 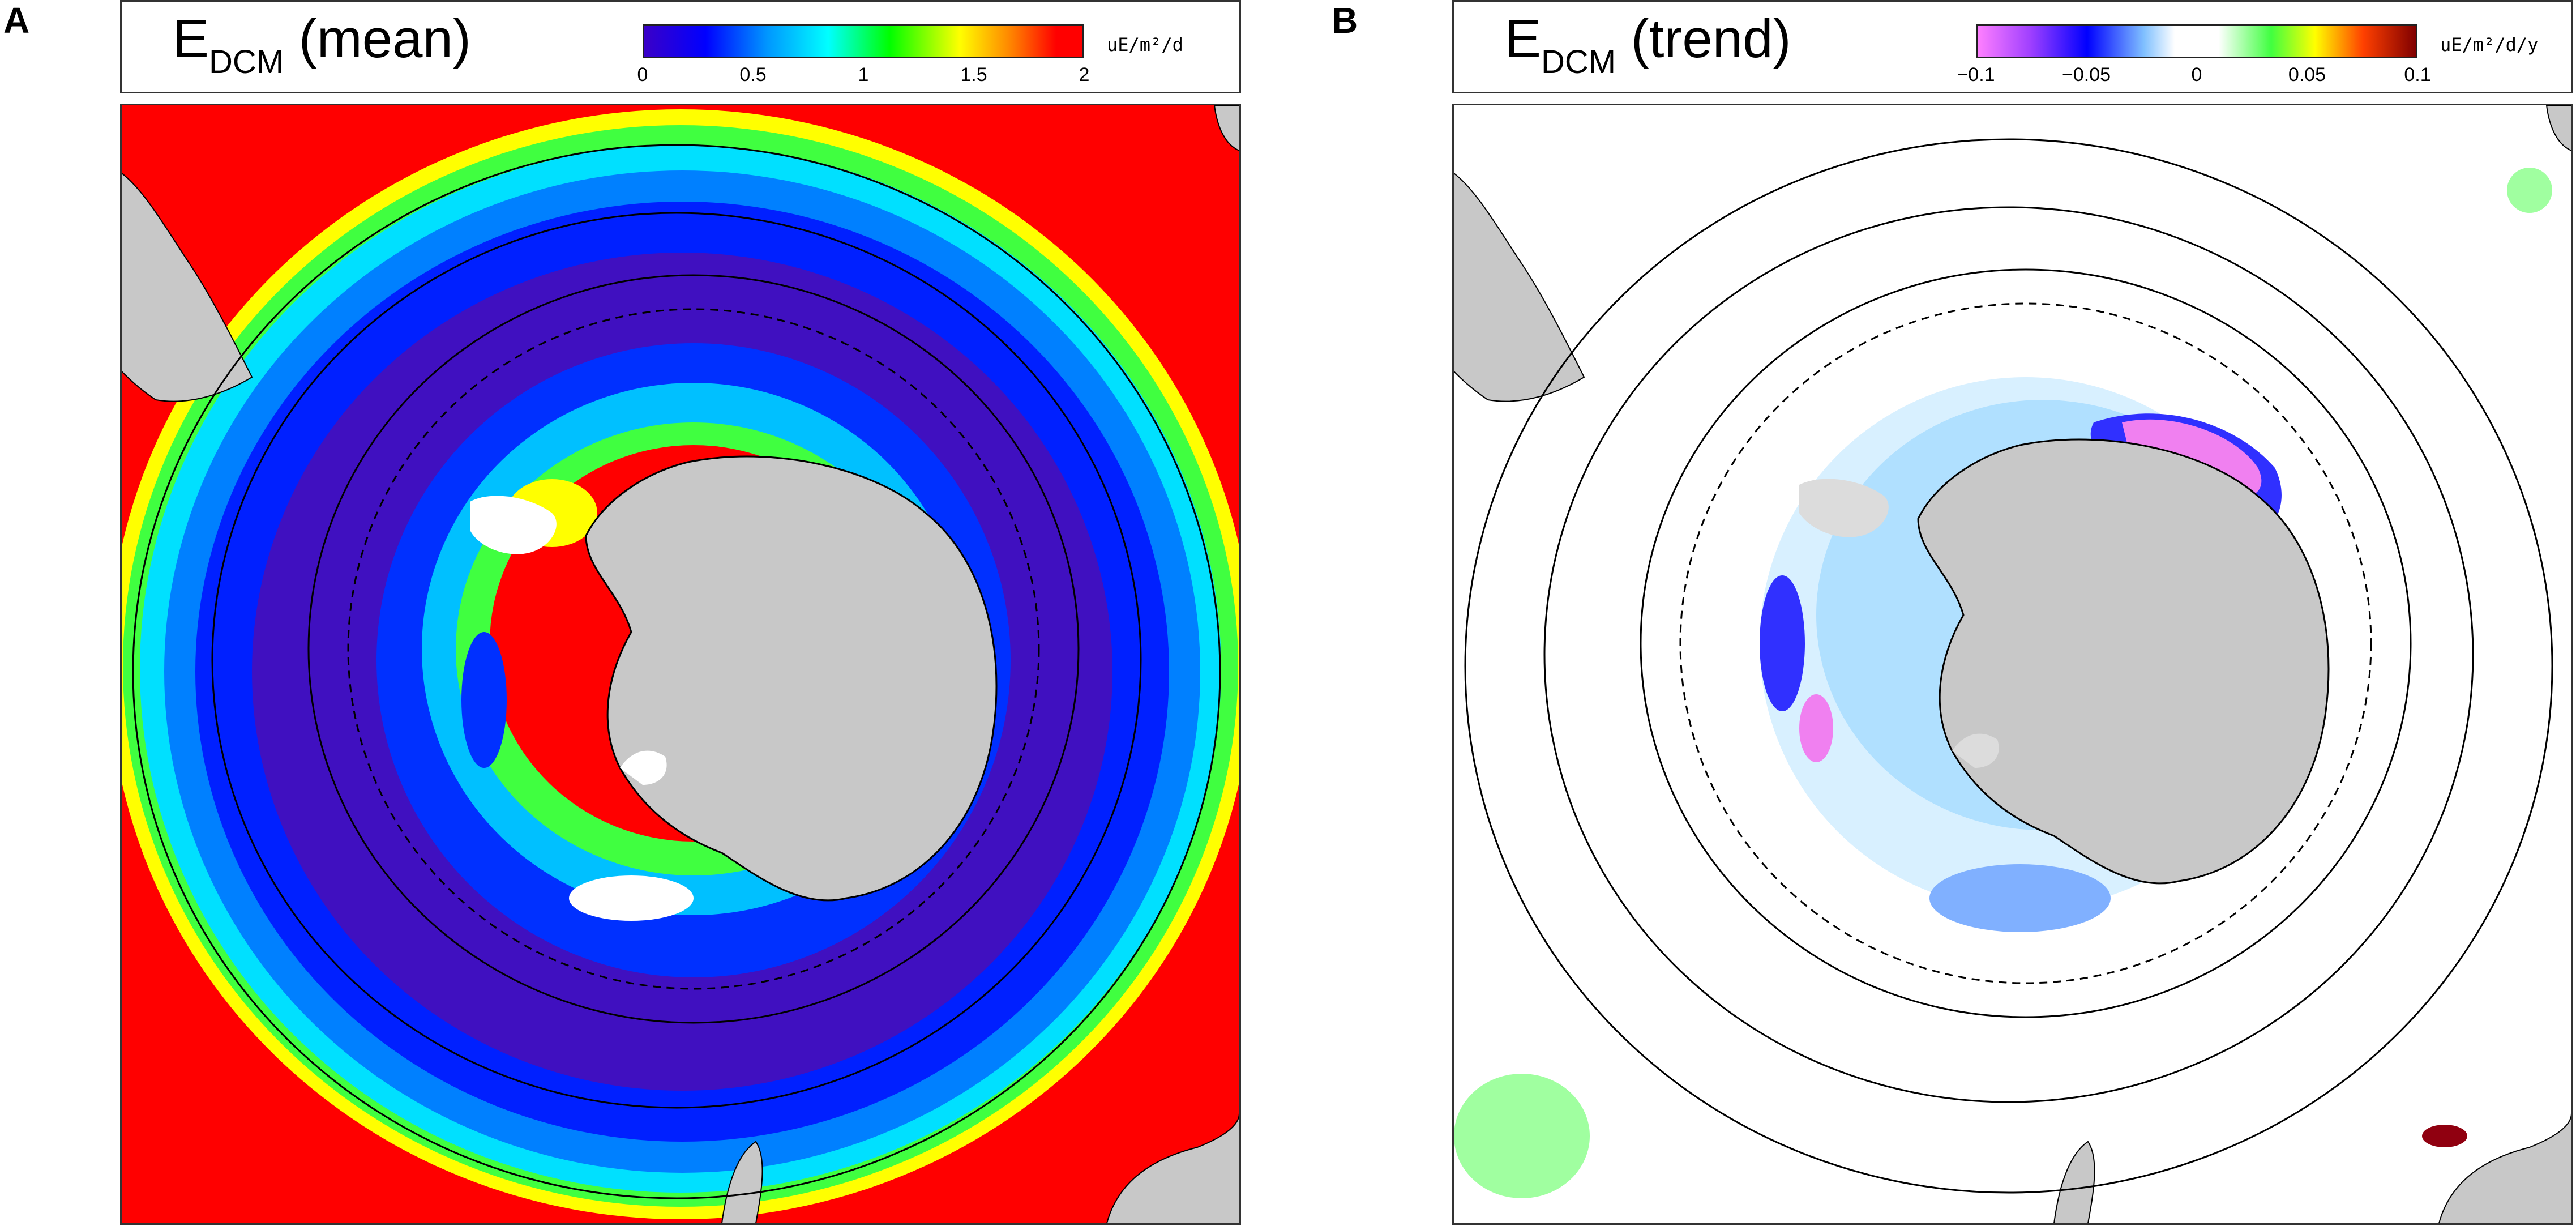 I want to click on panel-b-letter: B, so click(x=1345, y=21).